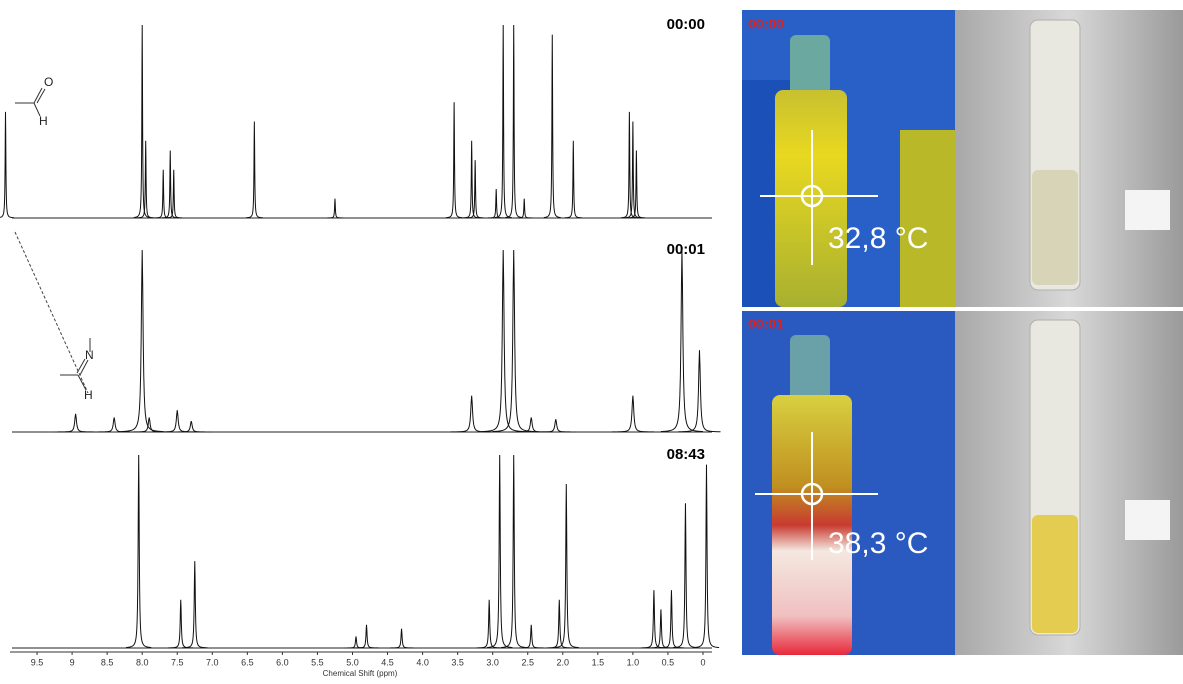 The width and height of the screenshot is (1183, 684). I want to click on image-time: 00:00, so click(766, 24).